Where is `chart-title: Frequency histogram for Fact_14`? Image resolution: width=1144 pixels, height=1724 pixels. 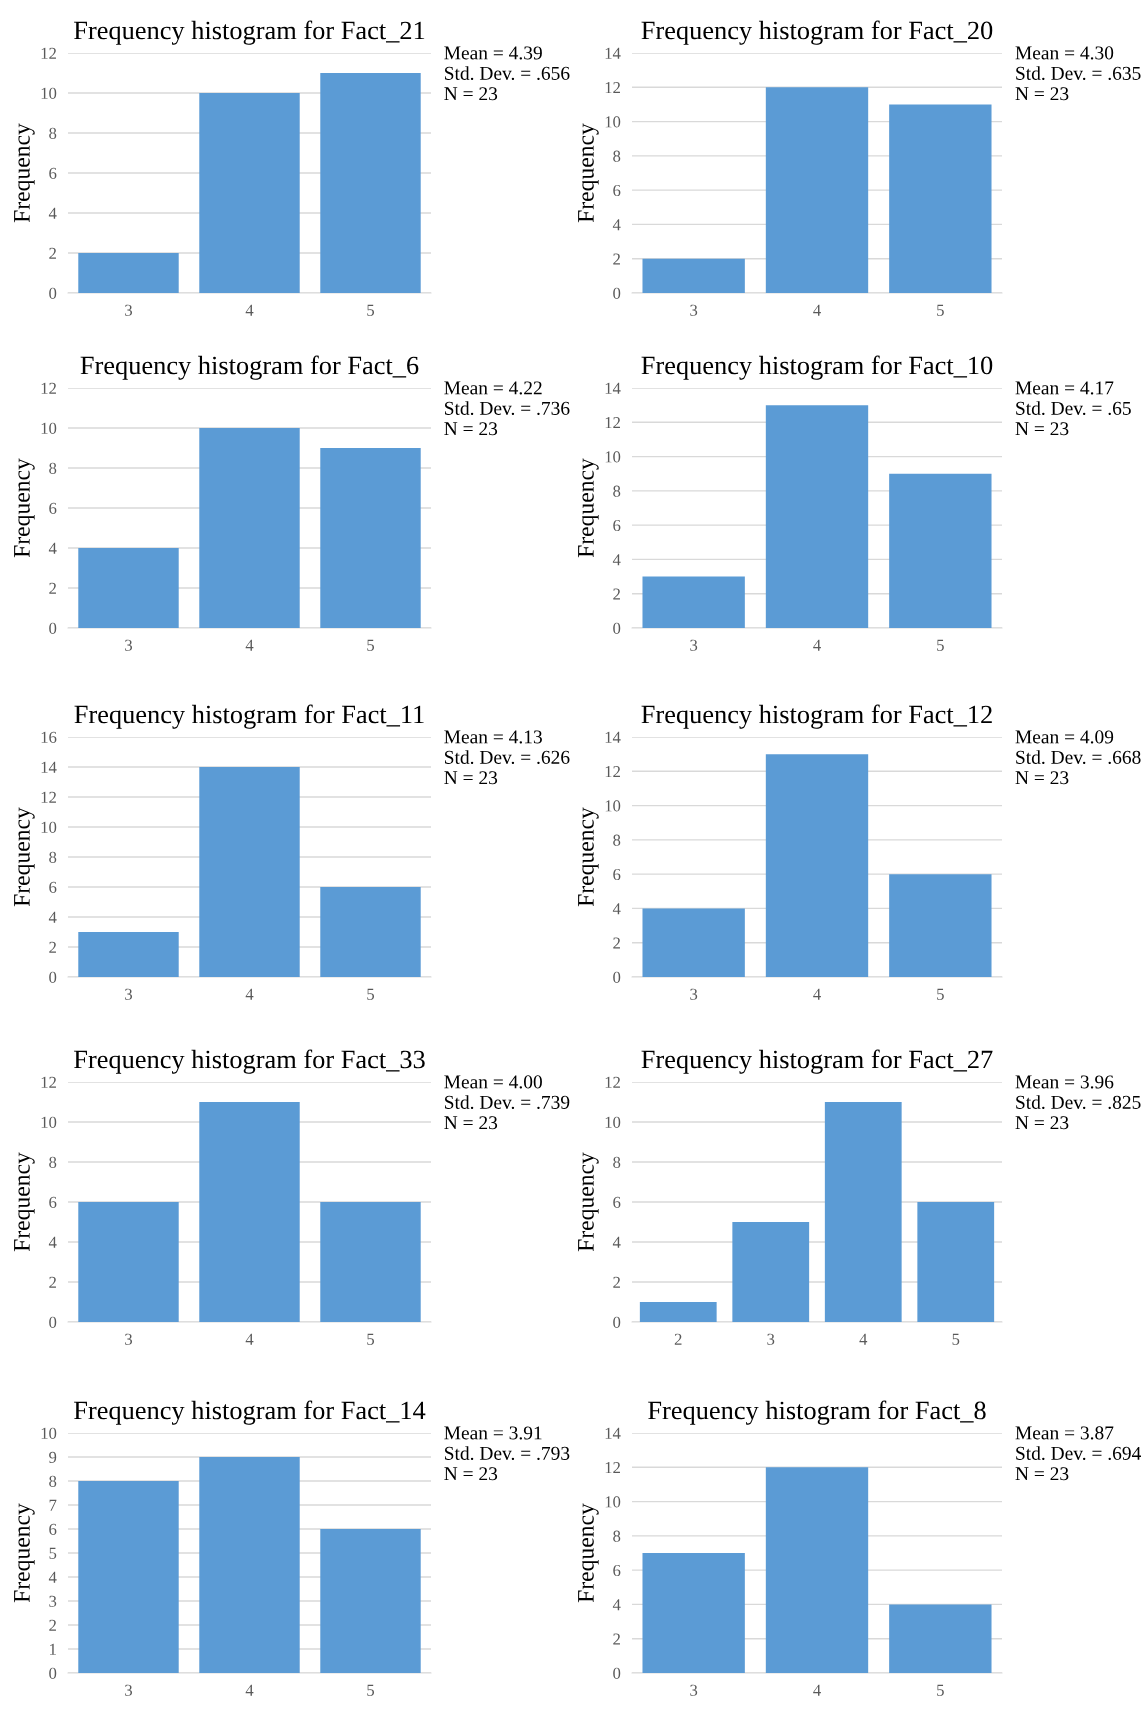
chart-title: Frequency histogram for Fact_14 is located at coordinates (250, 1412).